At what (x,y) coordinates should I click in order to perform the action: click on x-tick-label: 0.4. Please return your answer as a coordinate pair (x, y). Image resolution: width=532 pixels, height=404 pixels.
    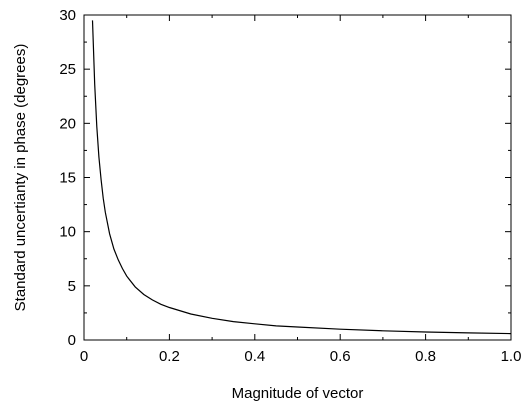
    Looking at the image, I should click on (254, 356).